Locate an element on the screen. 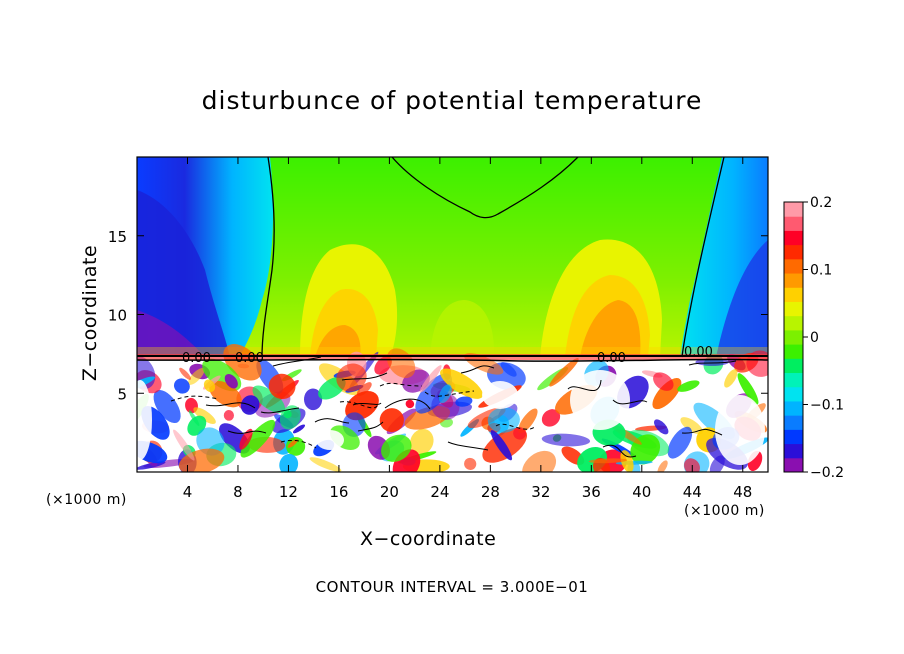 This screenshot has height=654, width=904. x-tick-label: 48 is located at coordinates (742, 492).